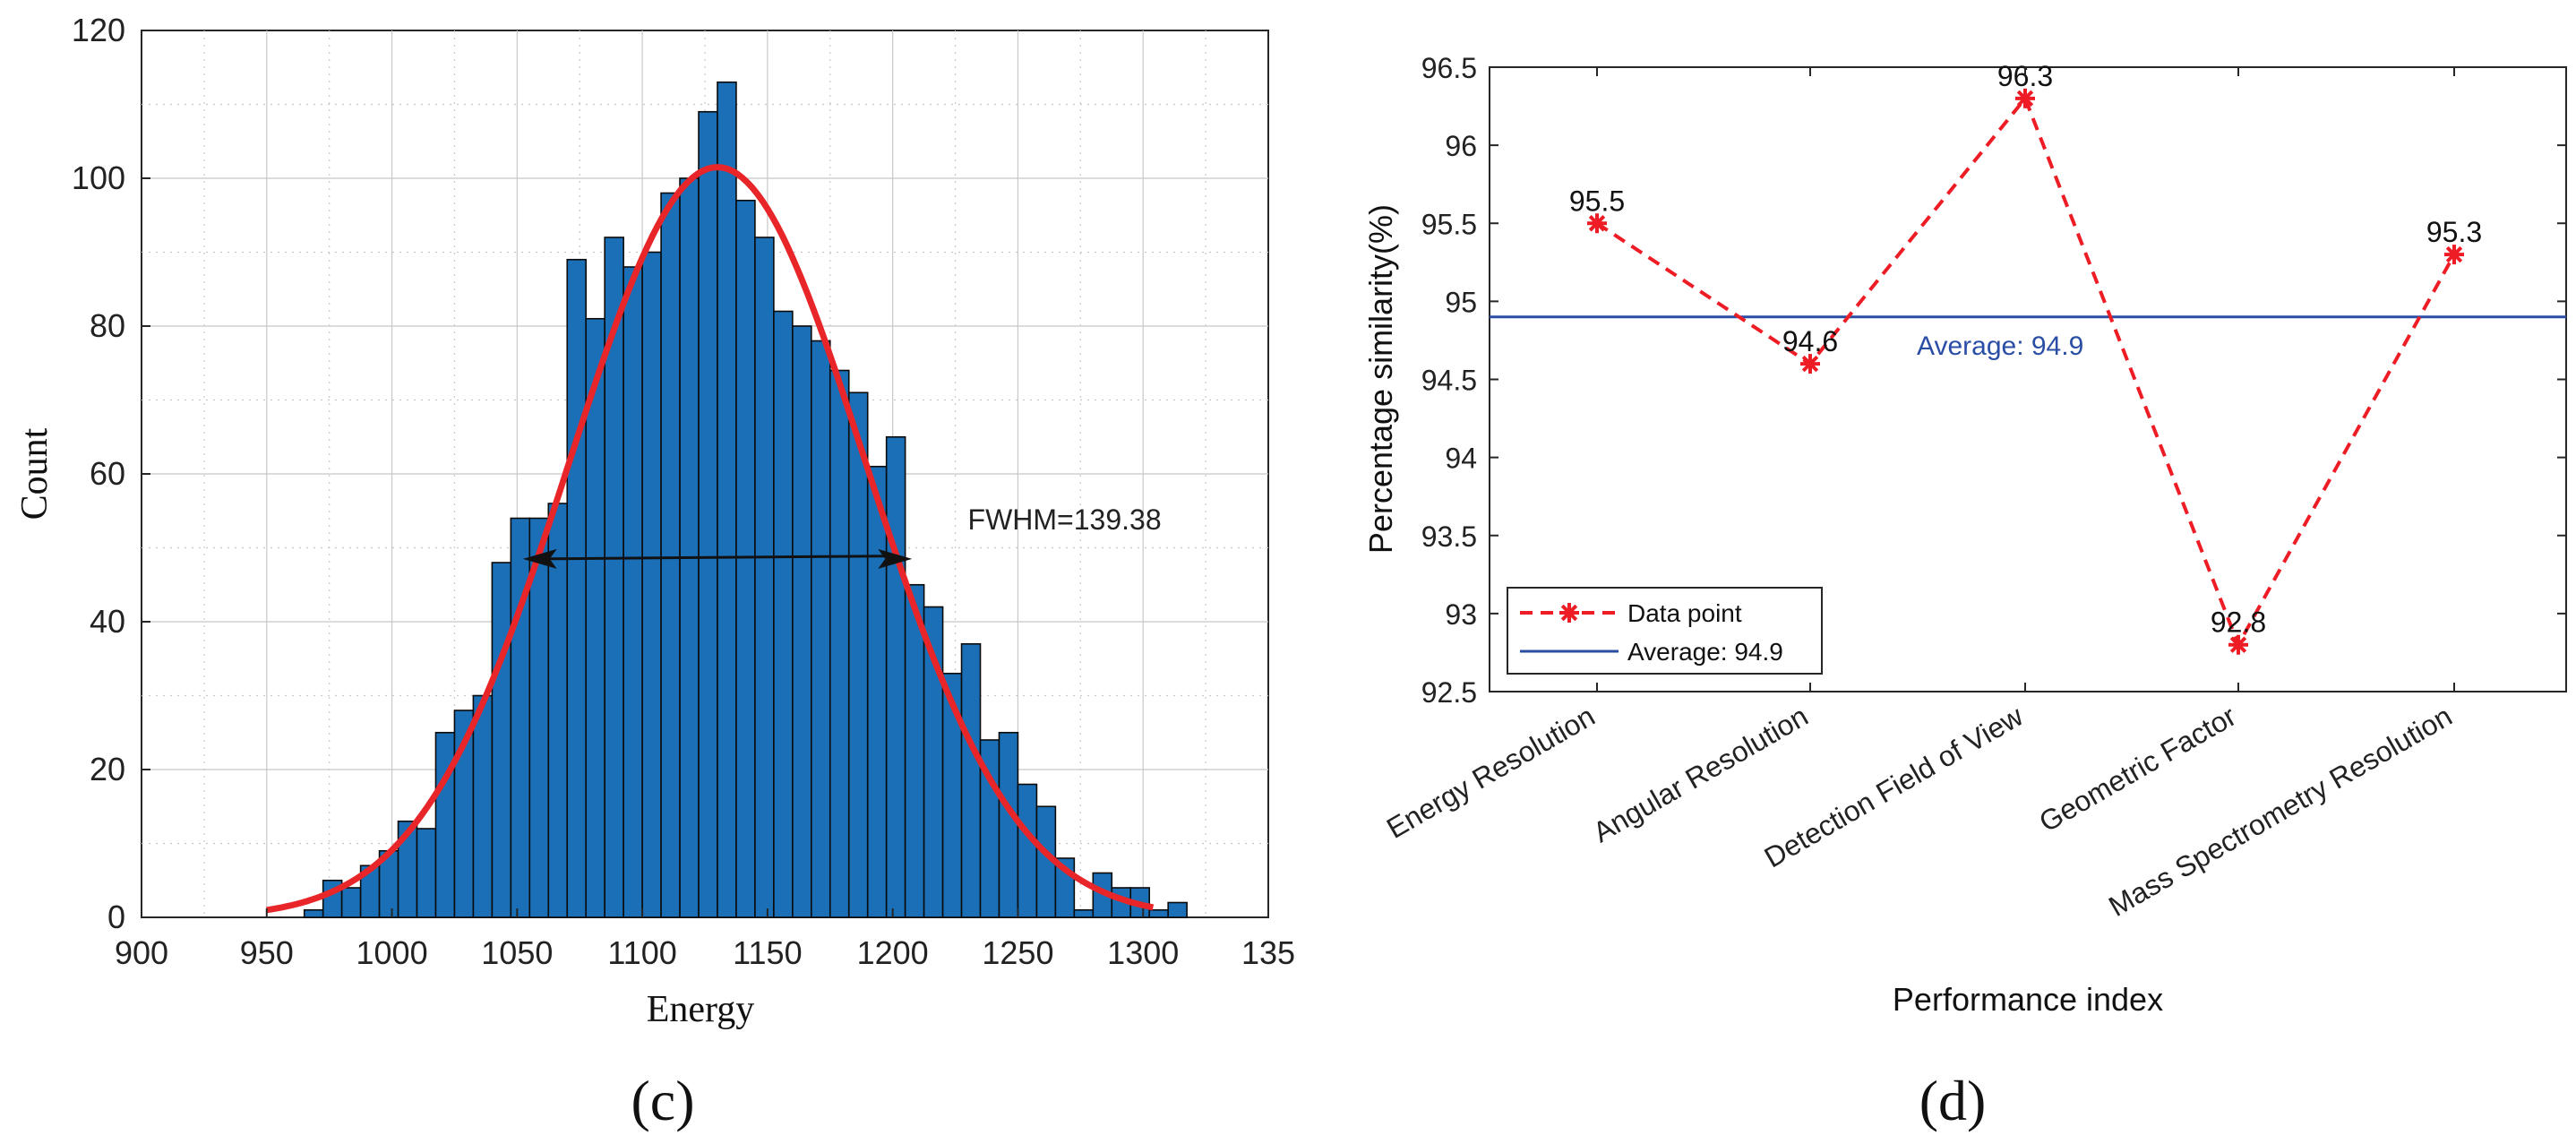 This screenshot has height=1144, width=2576. What do you see at coordinates (1490, 772) in the screenshot?
I see `x-category-label: Energy Resolution` at bounding box center [1490, 772].